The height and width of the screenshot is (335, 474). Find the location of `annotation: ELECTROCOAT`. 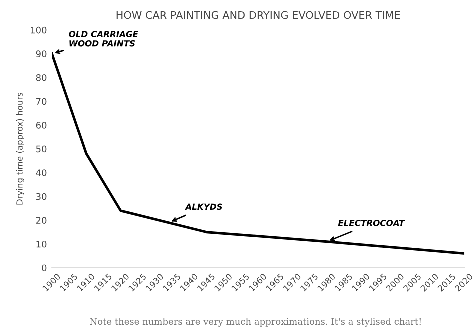

annotation: ELECTROCOAT is located at coordinates (372, 223).